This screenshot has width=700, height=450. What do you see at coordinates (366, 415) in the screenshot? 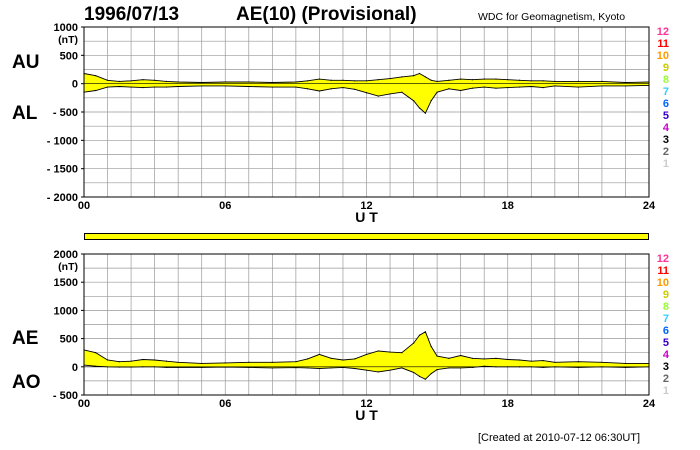
I see `x-axis-label: U T` at bounding box center [366, 415].